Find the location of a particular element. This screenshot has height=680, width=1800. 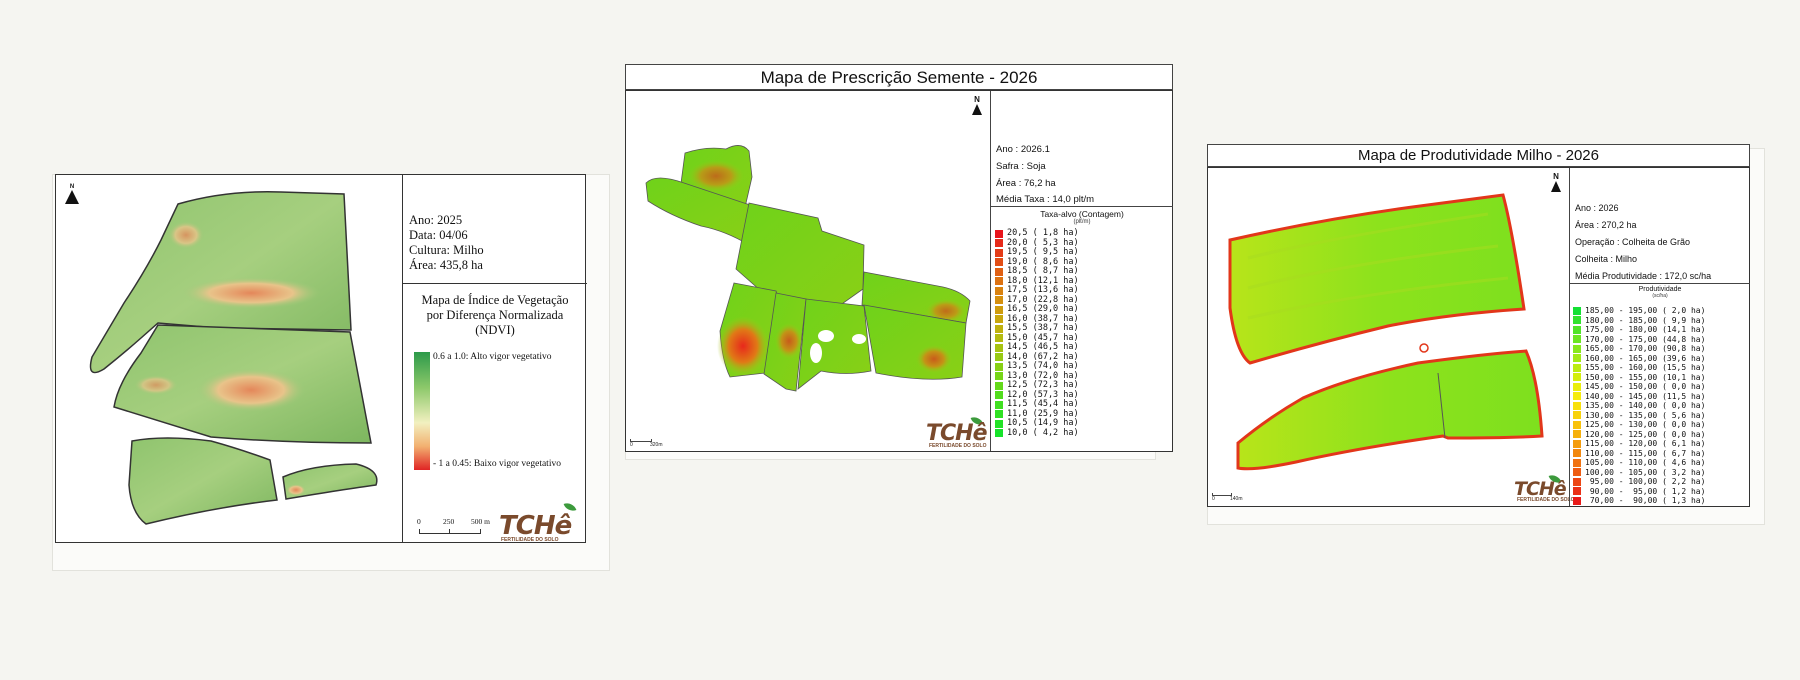

seed-prescription-map is located at coordinates (808, 271).